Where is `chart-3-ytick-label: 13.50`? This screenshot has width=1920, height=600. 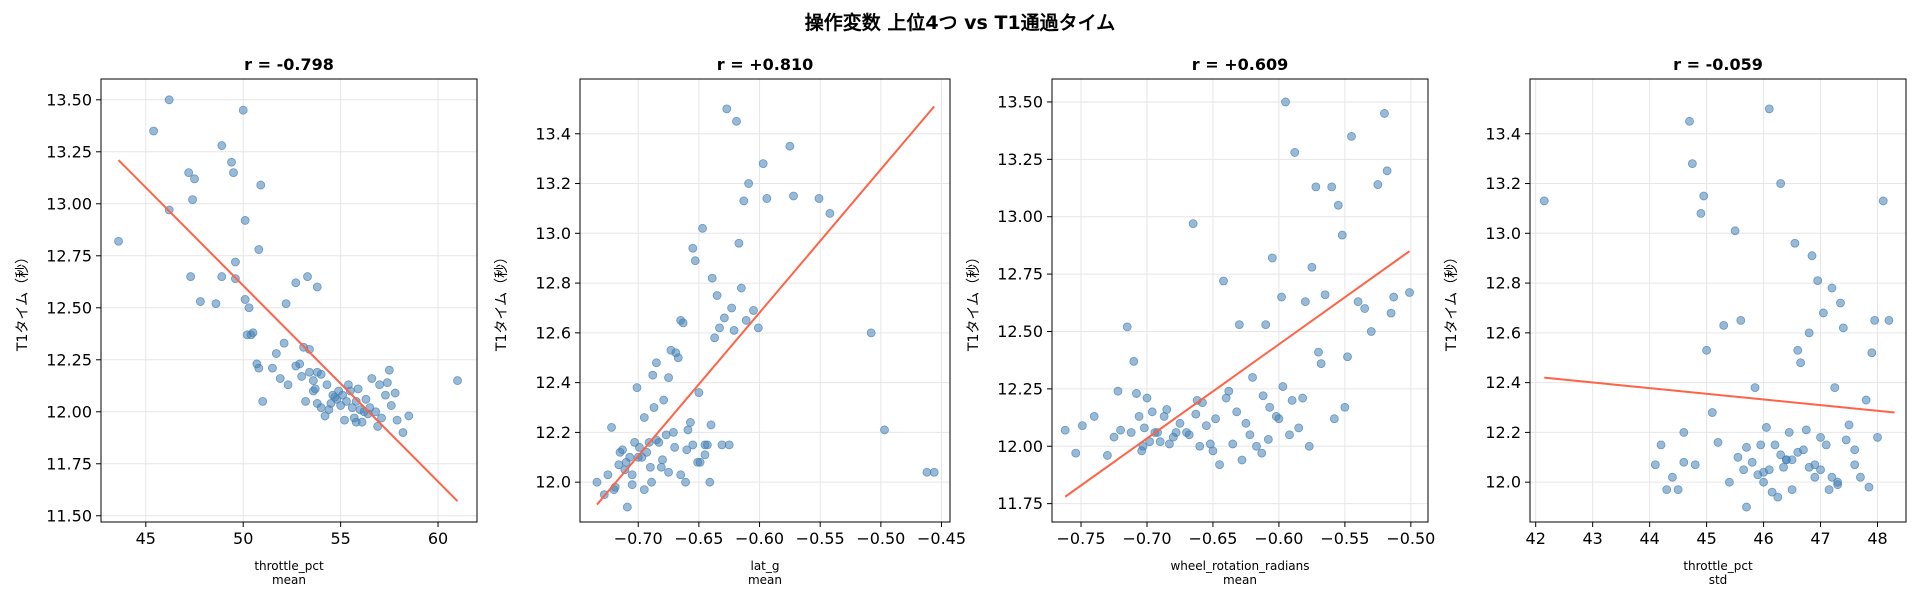 chart-3-ytick-label: 13.50 is located at coordinates (1020, 101).